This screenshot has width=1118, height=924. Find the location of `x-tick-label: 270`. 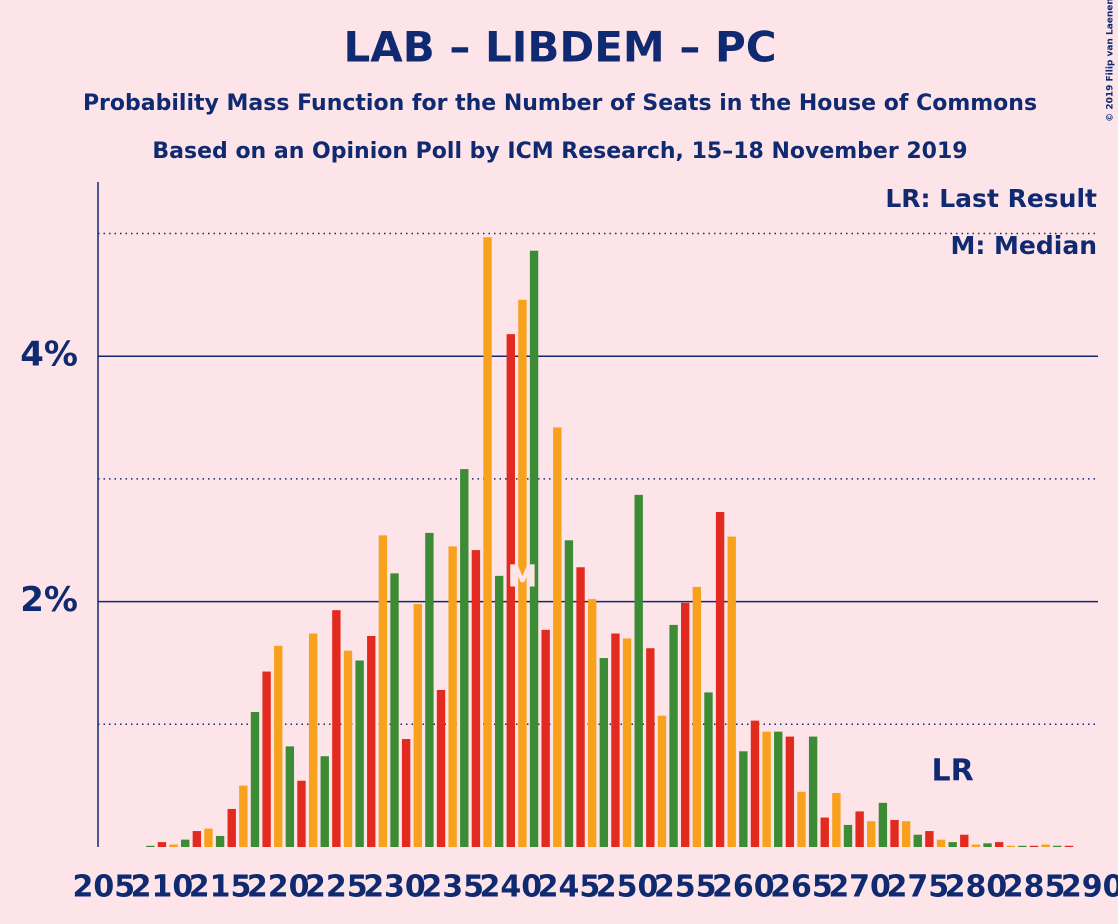

x-tick-label: 270 is located at coordinates (859, 887).